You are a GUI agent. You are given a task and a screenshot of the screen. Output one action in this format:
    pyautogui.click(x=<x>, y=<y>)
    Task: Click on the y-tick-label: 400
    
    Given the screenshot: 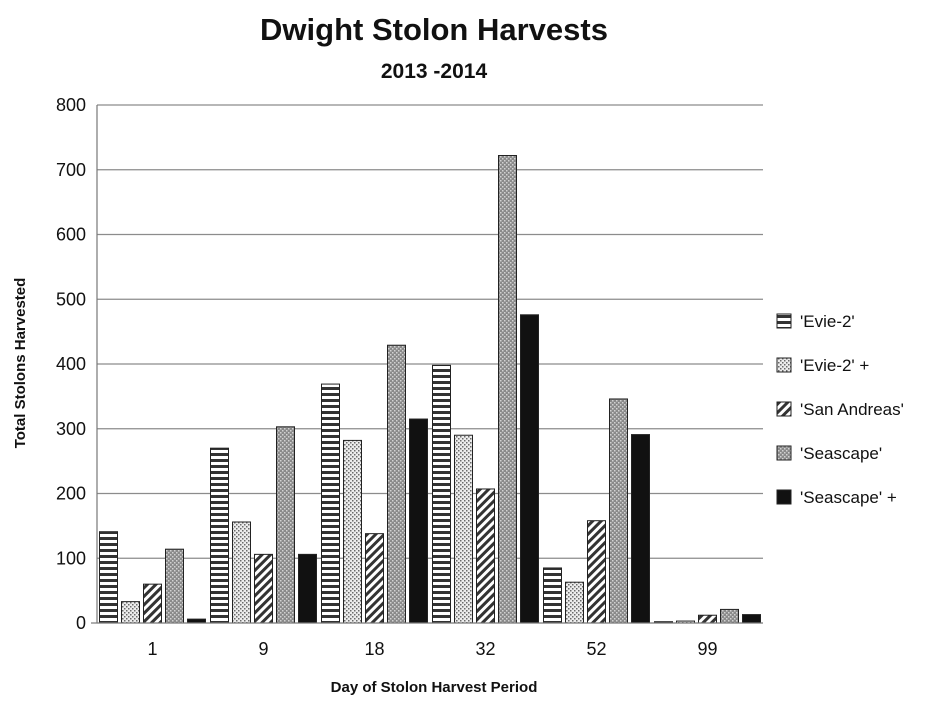 What is the action you would take?
    pyautogui.click(x=71, y=364)
    